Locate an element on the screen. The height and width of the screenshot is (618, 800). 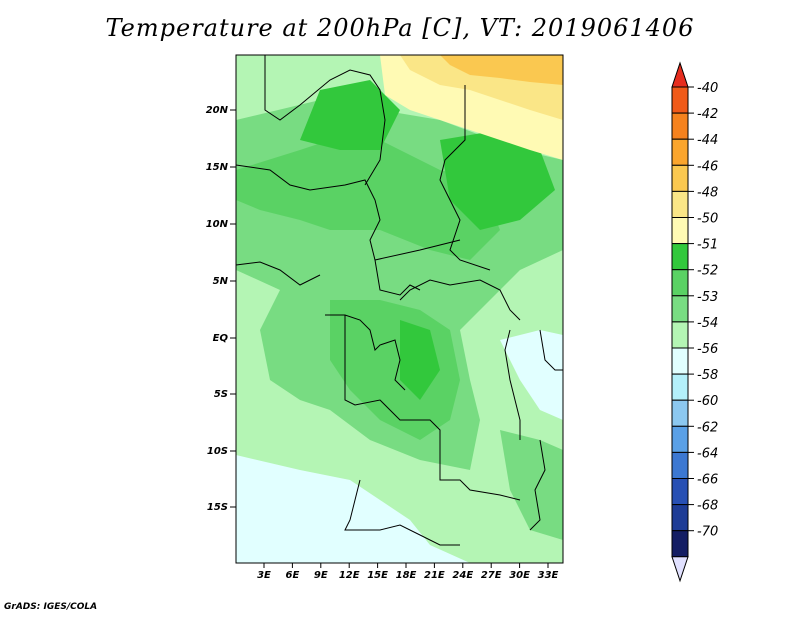
lon-tick-label: 9E is located at coordinates (321, 575).